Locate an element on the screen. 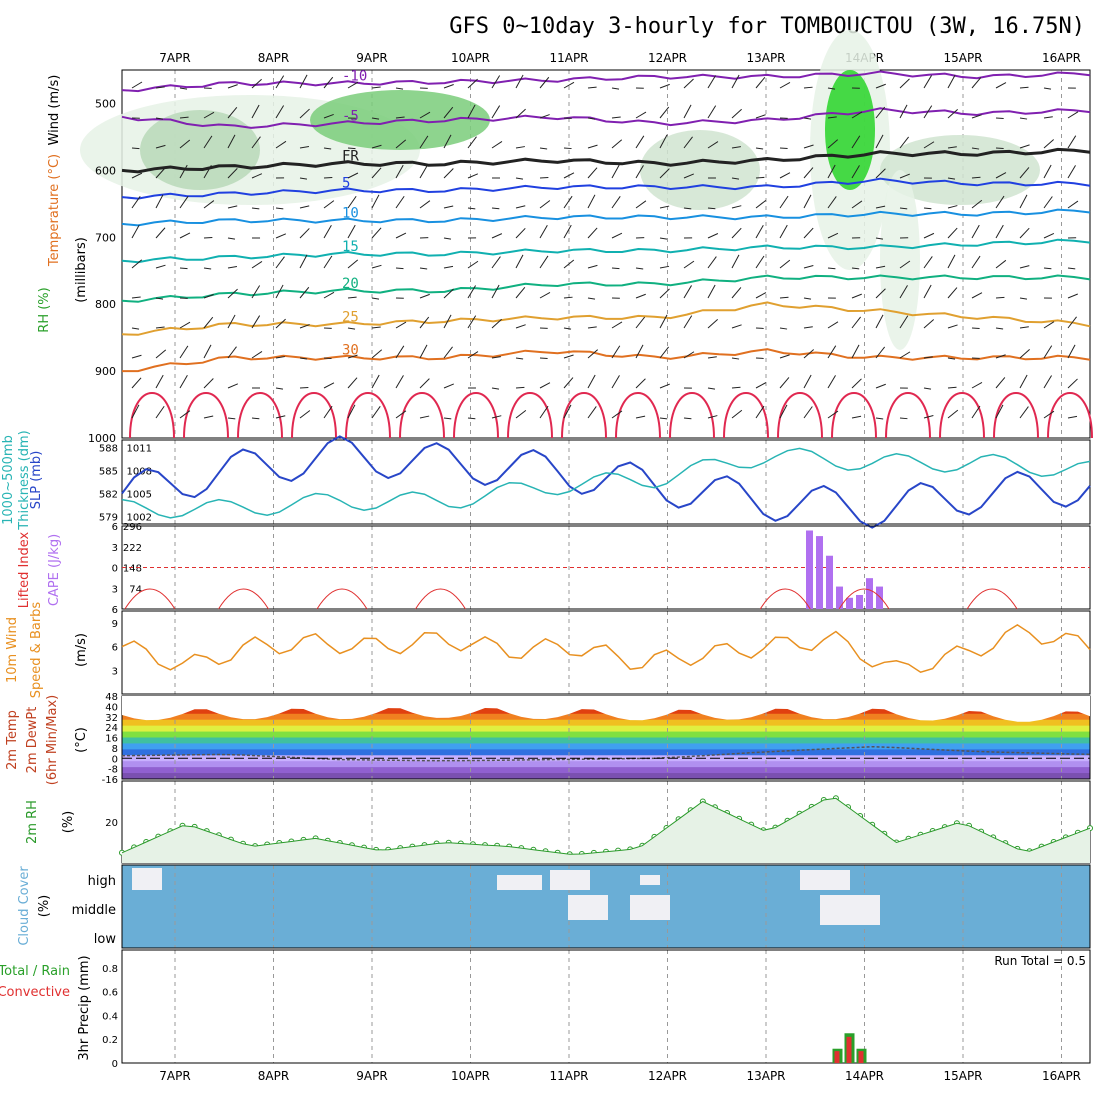 The height and width of the screenshot is (1100, 1100). isotherm-label: 5 is located at coordinates (346, 183).